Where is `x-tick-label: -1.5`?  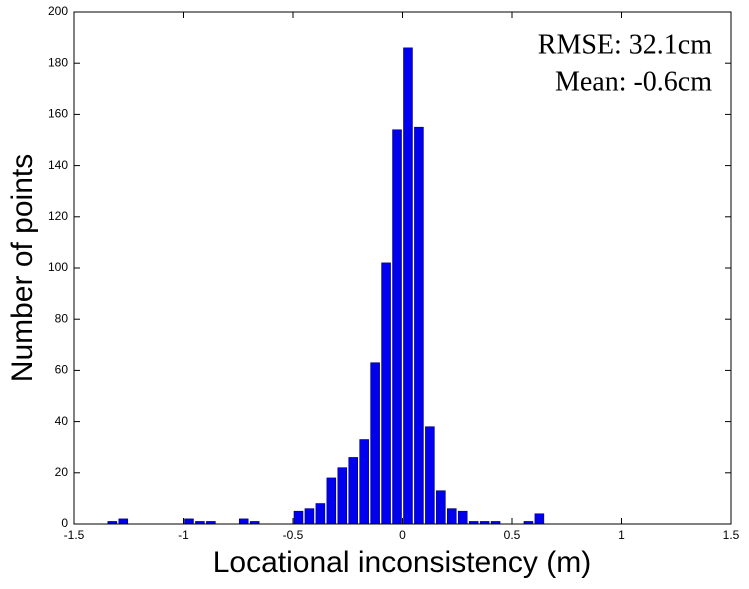
x-tick-label: -1.5 is located at coordinates (74, 535).